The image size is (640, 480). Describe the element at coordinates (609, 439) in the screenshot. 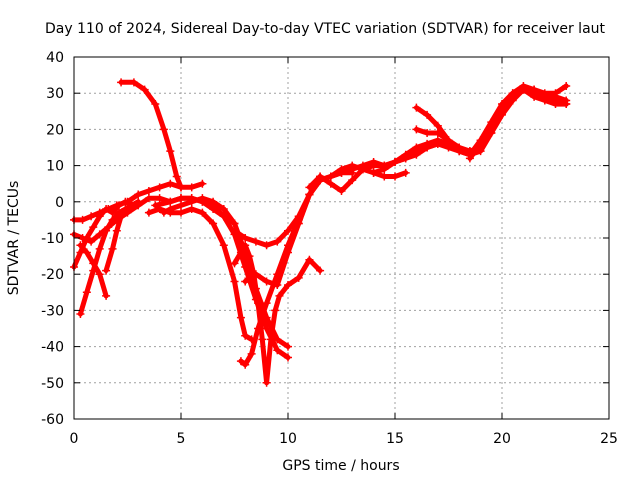

I see `x-tick-label: 25` at that location.